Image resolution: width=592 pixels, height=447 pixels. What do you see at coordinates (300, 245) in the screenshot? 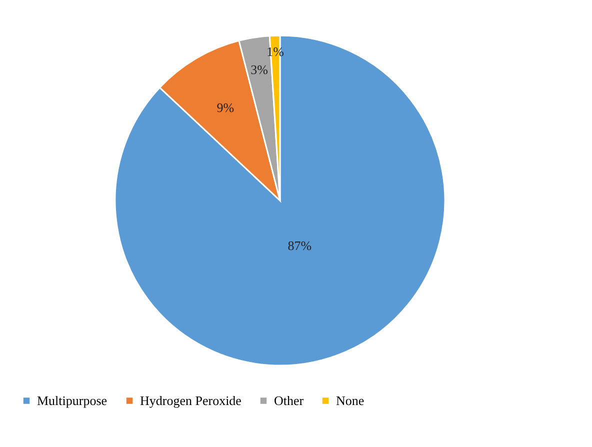
I see `data-label: 87%` at bounding box center [300, 245].